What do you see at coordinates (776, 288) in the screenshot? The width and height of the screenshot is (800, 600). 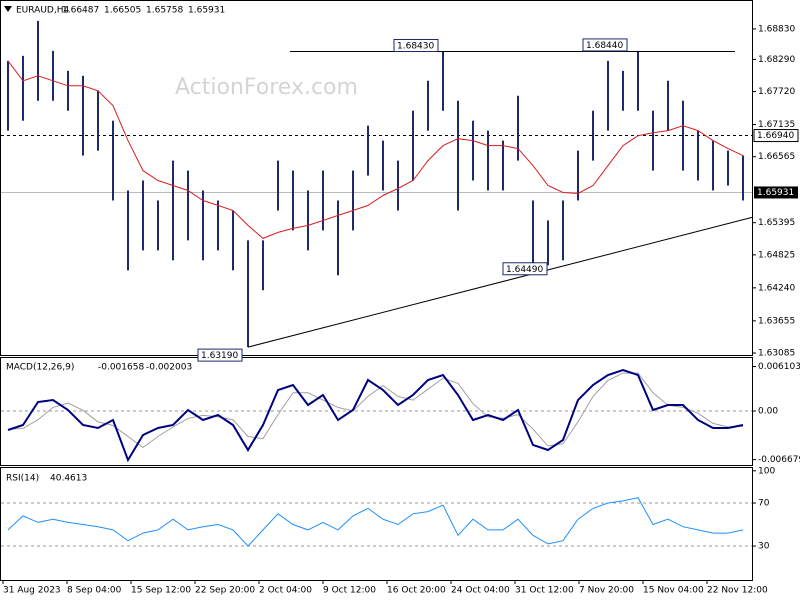 I see `y-tick-label: 1.64240` at bounding box center [776, 288].